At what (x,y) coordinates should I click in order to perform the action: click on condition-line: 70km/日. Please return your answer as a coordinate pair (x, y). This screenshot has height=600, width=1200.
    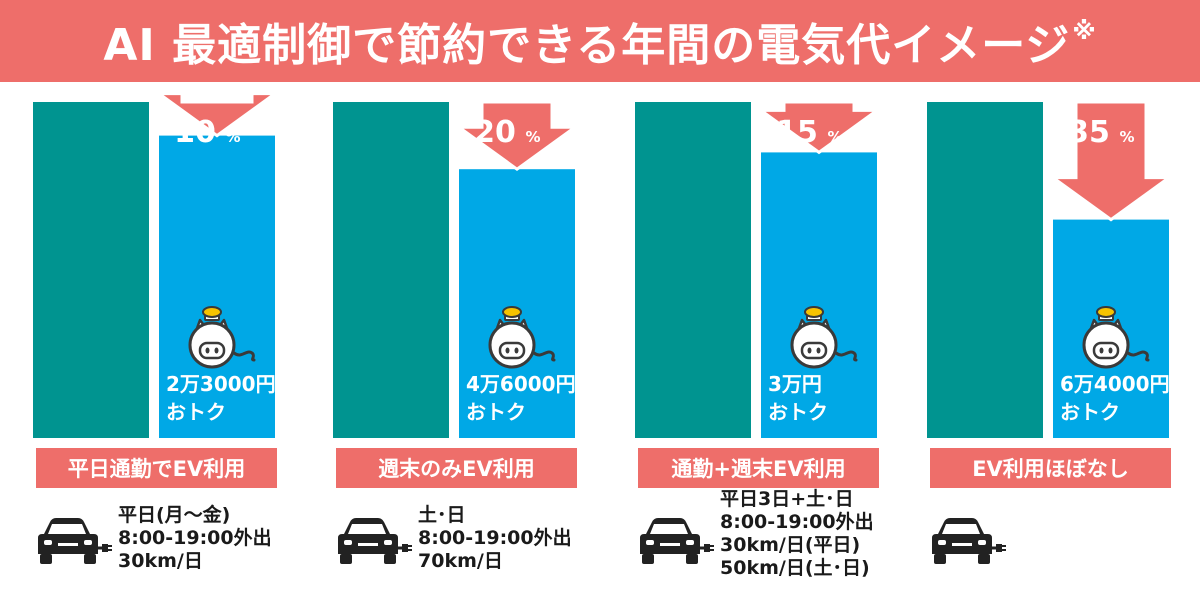
    Looking at the image, I should click on (460, 561).